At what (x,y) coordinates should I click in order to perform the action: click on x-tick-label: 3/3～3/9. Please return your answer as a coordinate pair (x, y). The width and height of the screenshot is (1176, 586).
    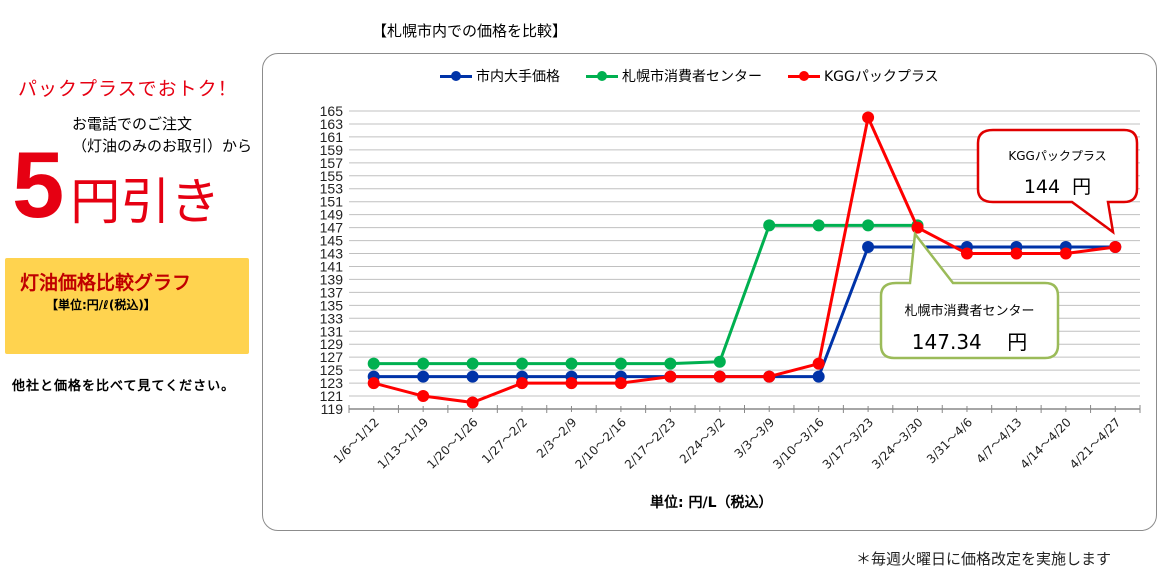
    Looking at the image, I should click on (755, 438).